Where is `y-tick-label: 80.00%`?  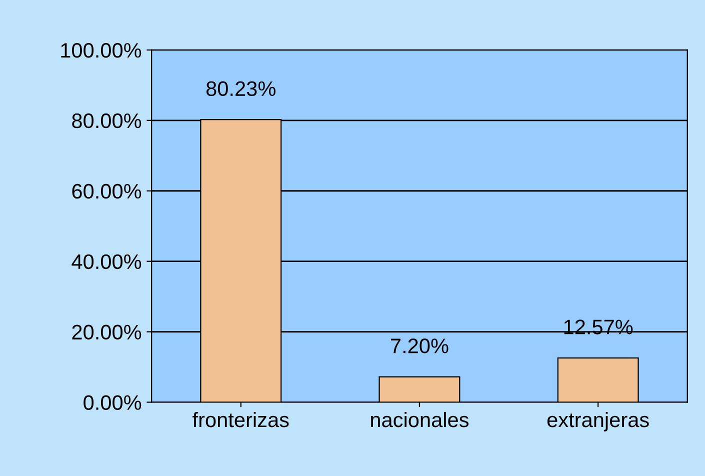 y-tick-label: 80.00% is located at coordinates (107, 120).